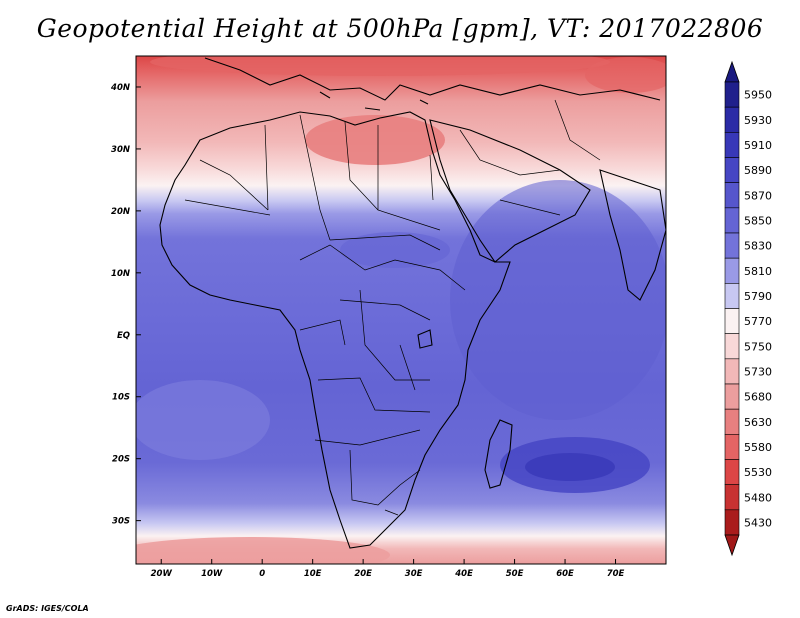 Image resolution: width=800 pixels, height=618 pixels. What do you see at coordinates (382, 317) in the screenshot?
I see `borders-central-africa` at bounding box center [382, 317].